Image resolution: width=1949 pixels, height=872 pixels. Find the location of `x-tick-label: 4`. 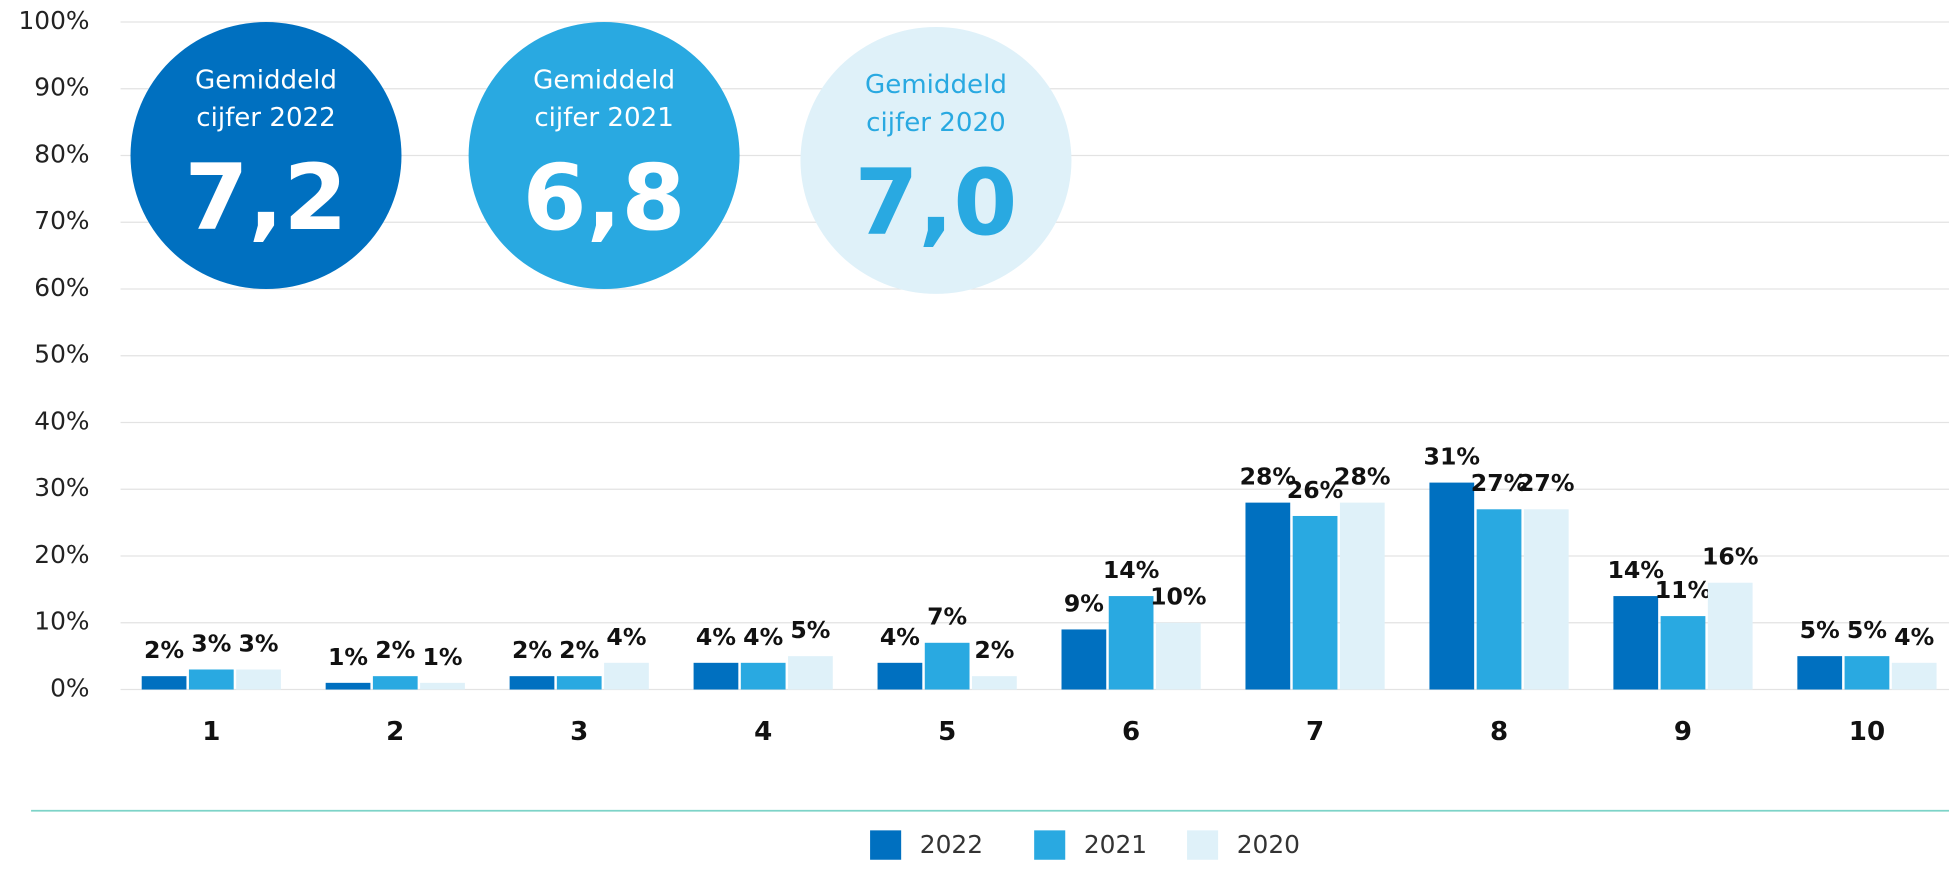

x-tick-label: 4 is located at coordinates (763, 732).